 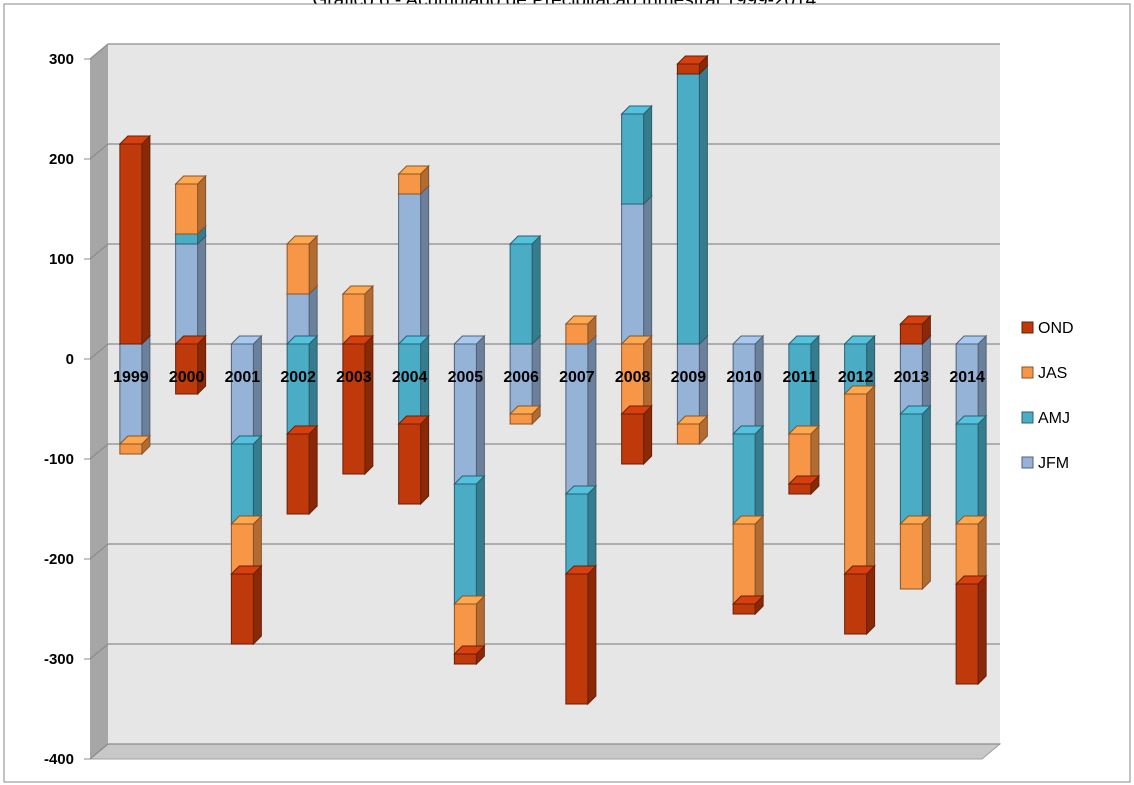 What do you see at coordinates (915, 330) in the screenshot?
I see `bar-segment-ond-2013` at bounding box center [915, 330].